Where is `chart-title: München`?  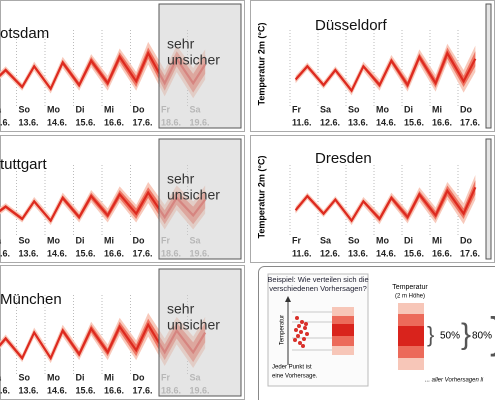
chart-title: München is located at coordinates (31, 299).